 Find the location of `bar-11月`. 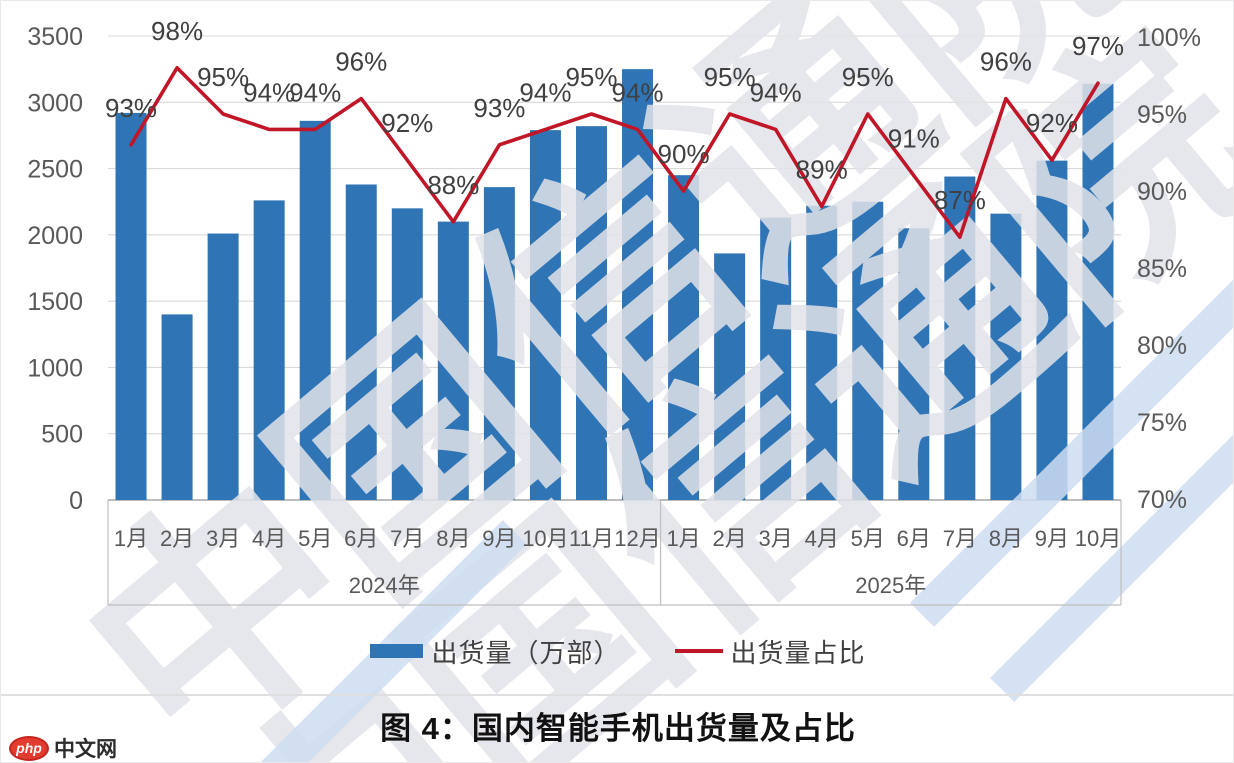

bar-11月 is located at coordinates (591, 313).